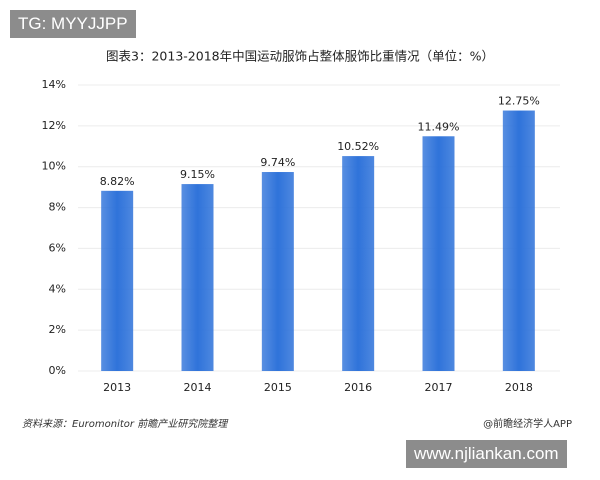 The height and width of the screenshot is (480, 600). Describe the element at coordinates (198, 387) in the screenshot. I see `x-tick-label: 2014` at that location.